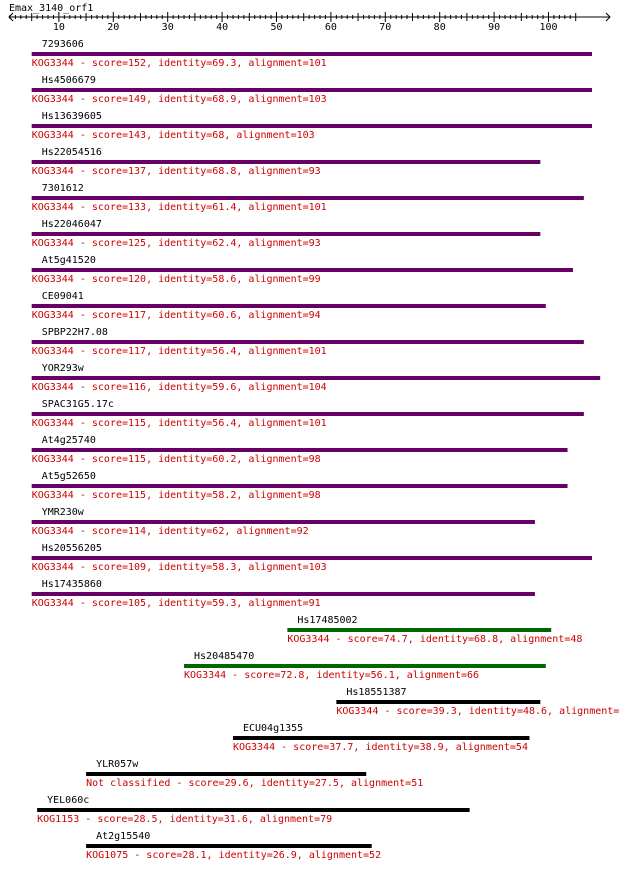 Image resolution: width=620 pixels, height=869 pixels. I want to click on hit-name: CE09041, so click(63, 296).